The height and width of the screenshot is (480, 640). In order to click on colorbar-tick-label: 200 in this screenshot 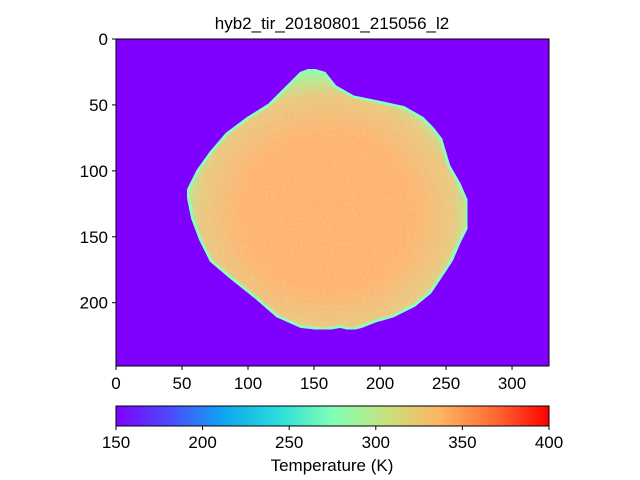, I will do `click(202, 442)`.